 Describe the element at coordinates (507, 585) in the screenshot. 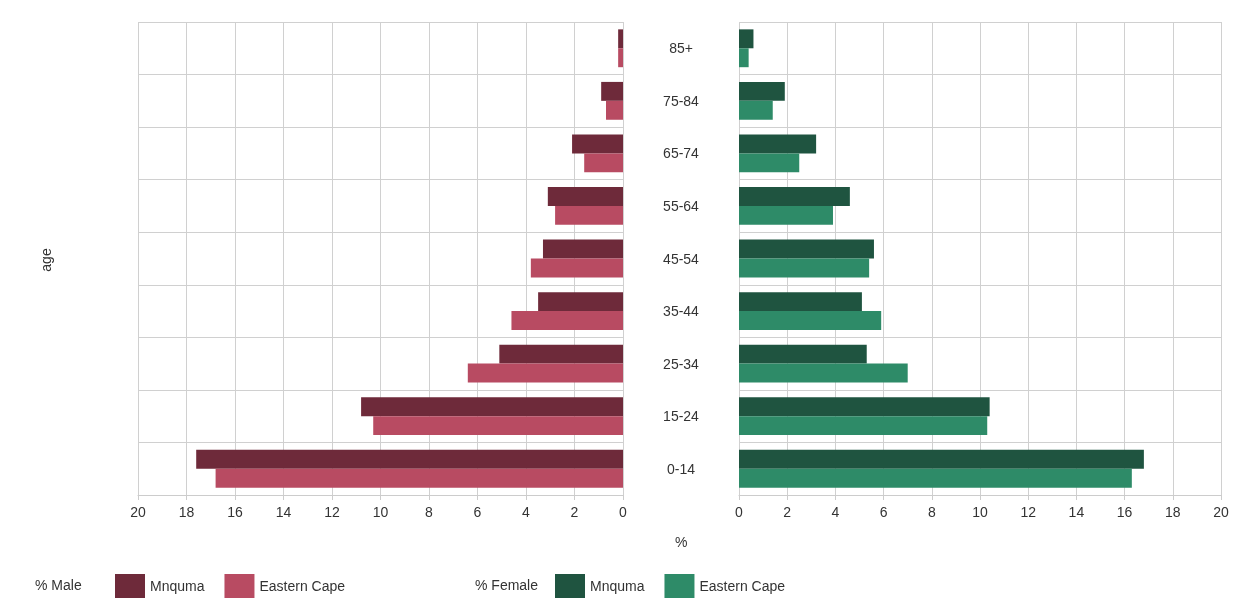

I see `legend-title: % Female` at that location.